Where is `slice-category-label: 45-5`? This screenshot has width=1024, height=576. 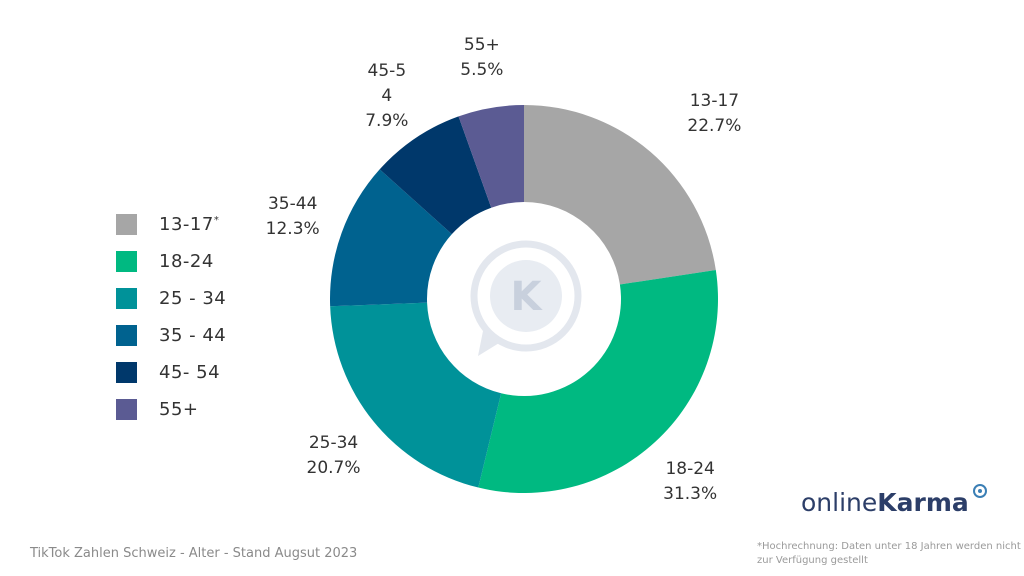
slice-category-label: 45-5 is located at coordinates (387, 71).